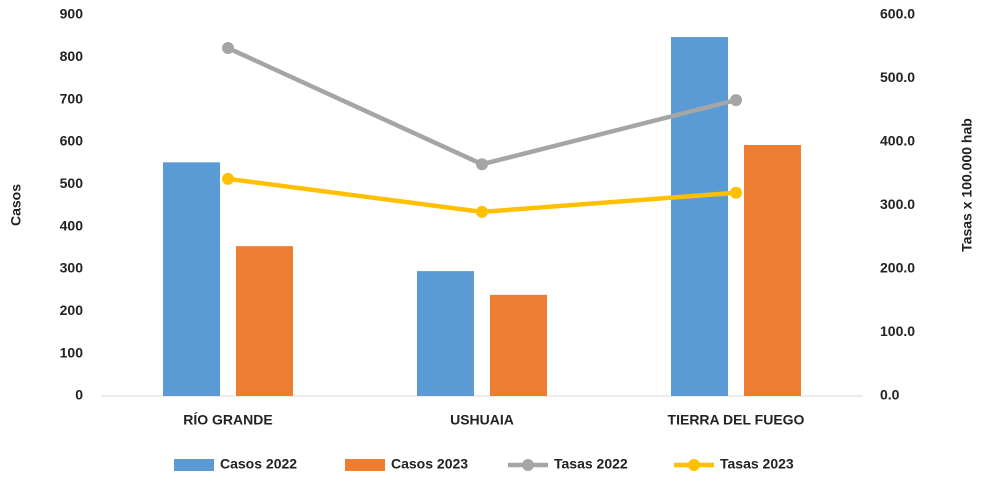 Image resolution: width=982 pixels, height=482 pixels. Describe the element at coordinates (897, 204) in the screenshot. I see `y2-tick-label: 300.0` at that location.